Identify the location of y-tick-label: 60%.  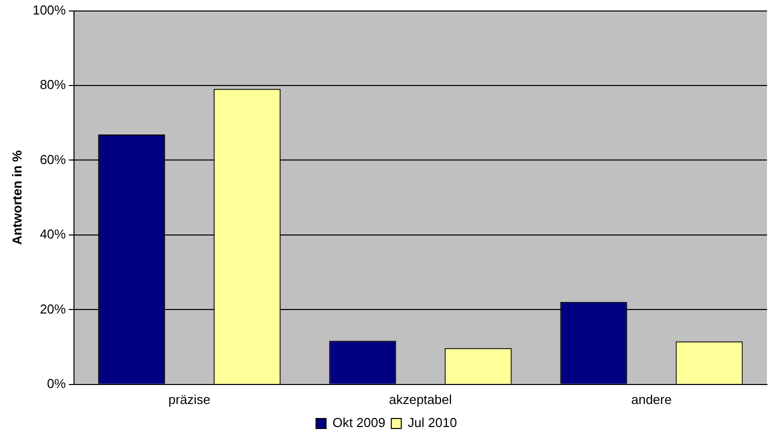
(53, 159).